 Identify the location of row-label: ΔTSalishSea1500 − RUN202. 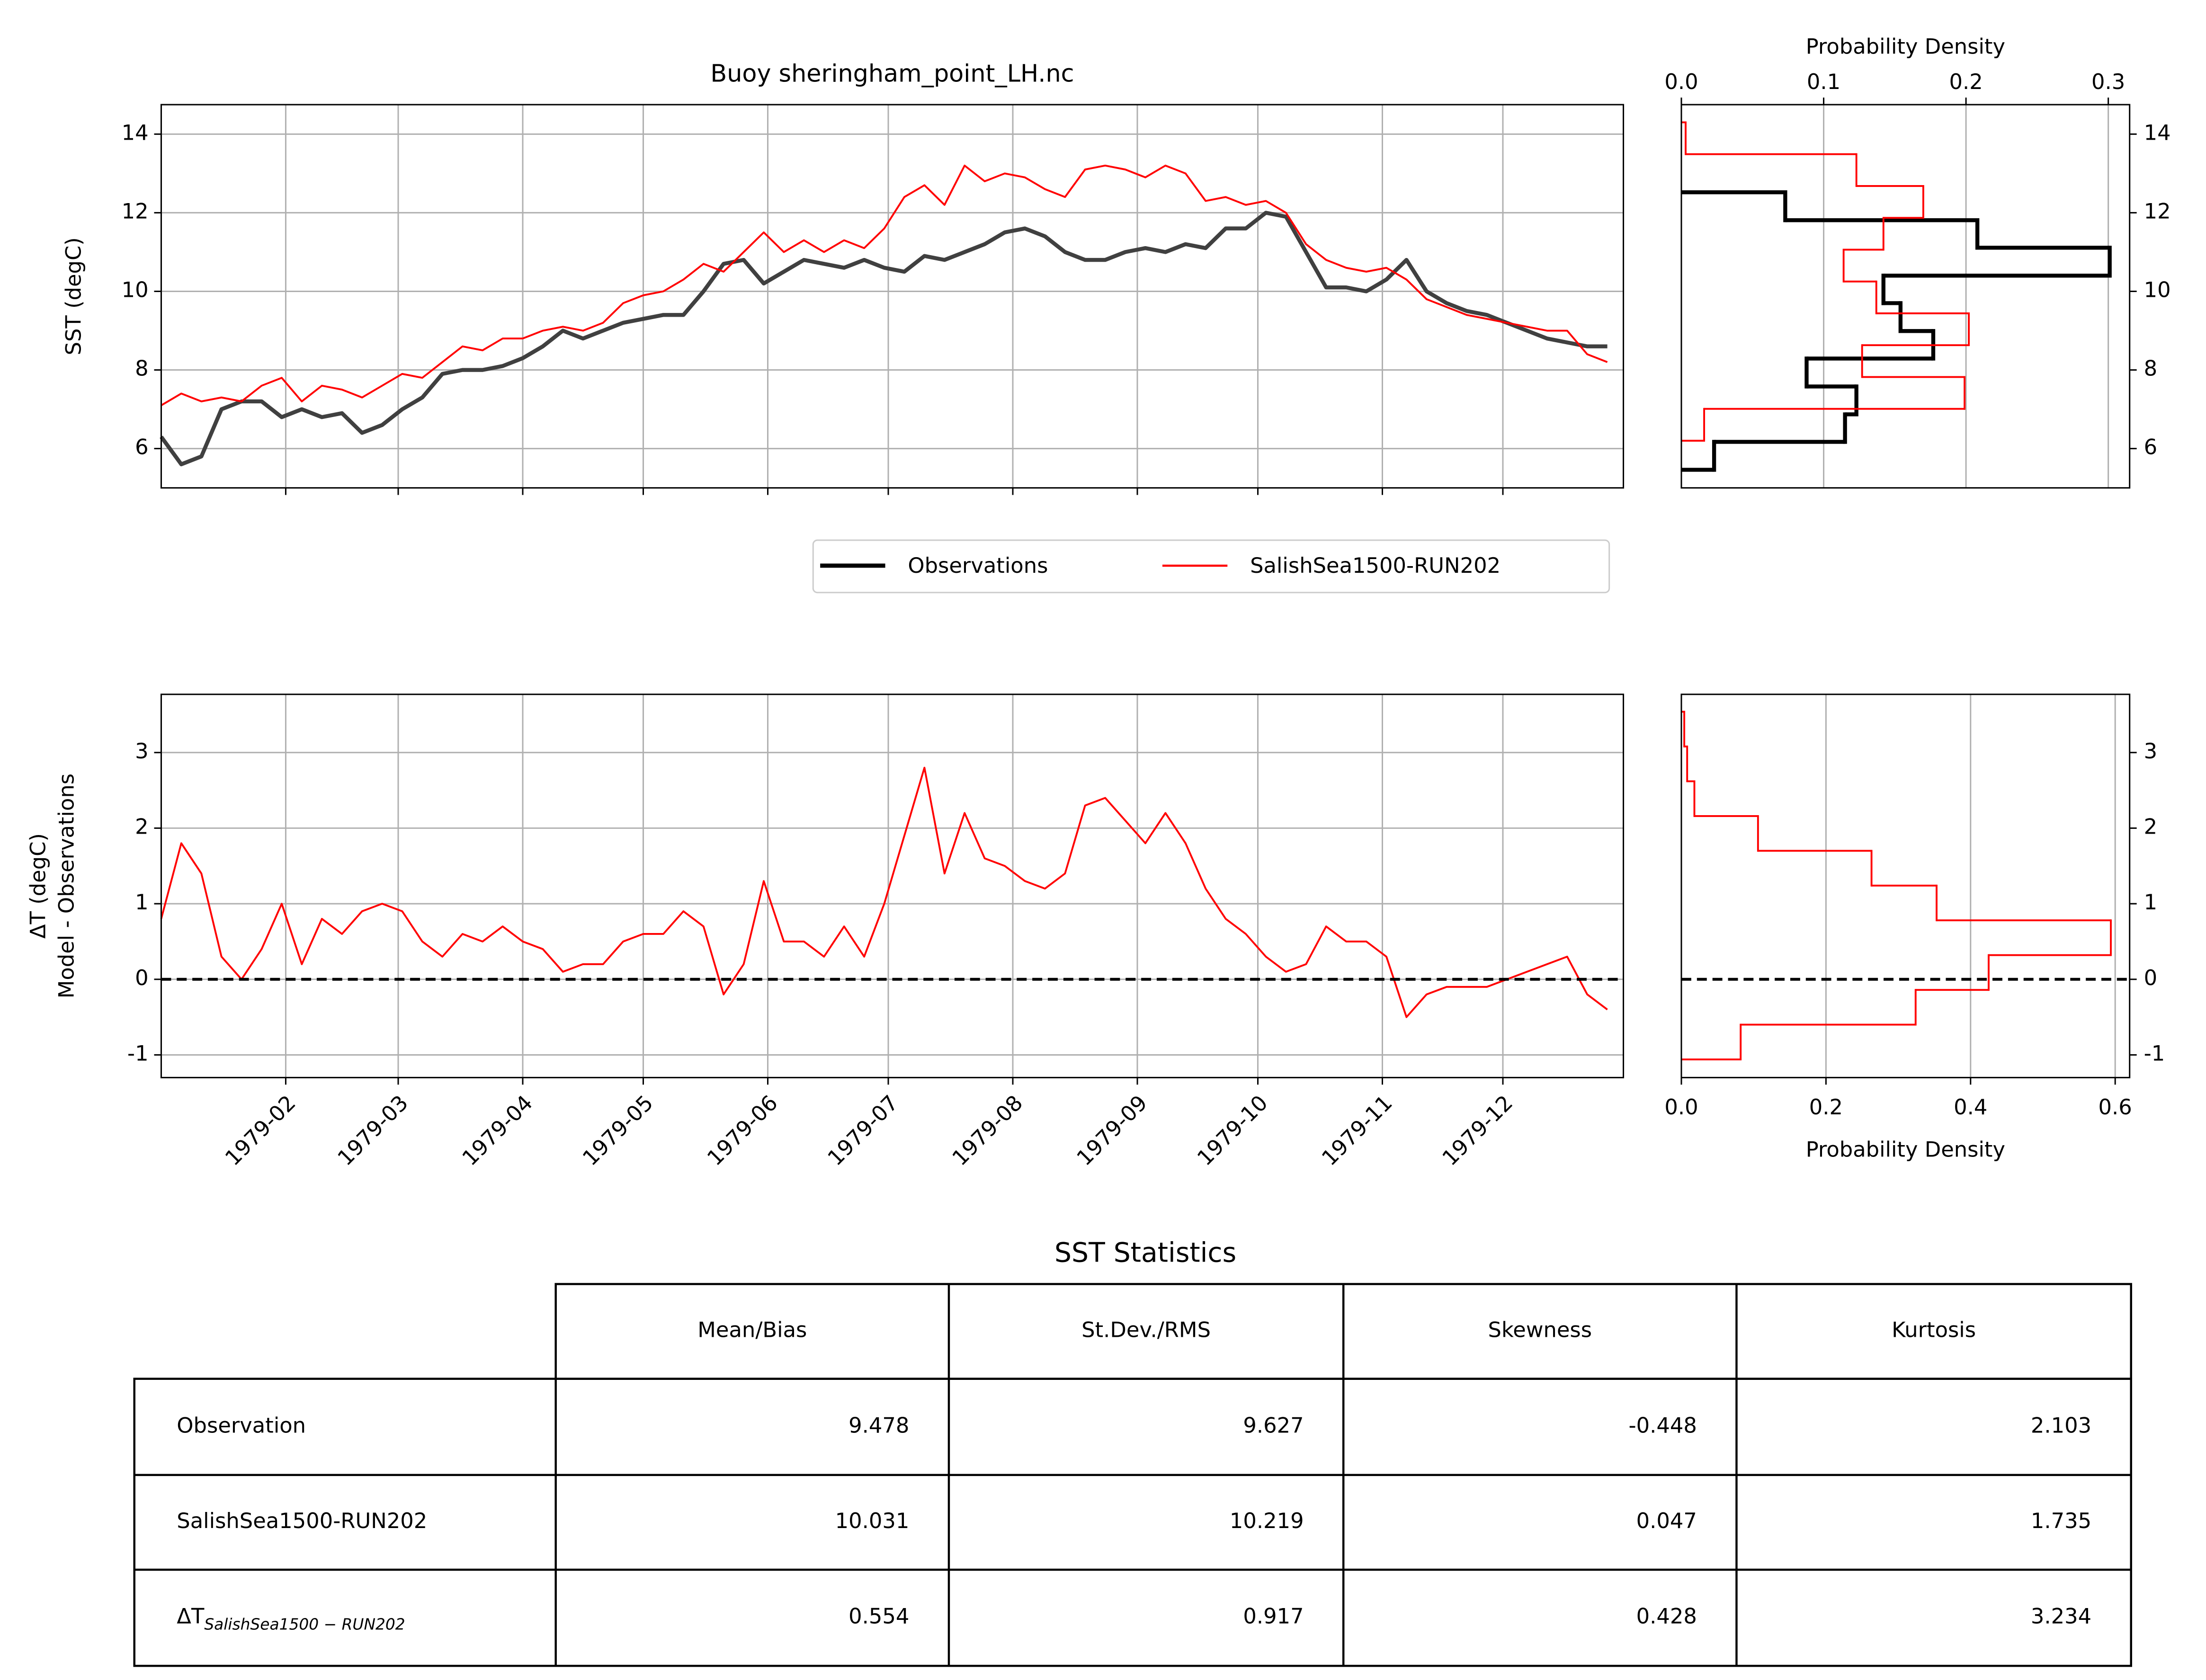
(291, 1618).